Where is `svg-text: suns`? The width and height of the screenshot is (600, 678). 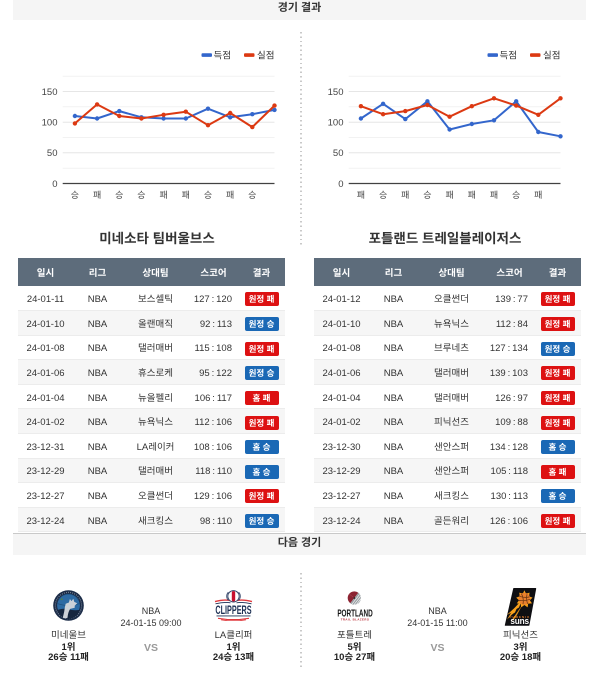 svg-text: suns is located at coordinates (519, 621).